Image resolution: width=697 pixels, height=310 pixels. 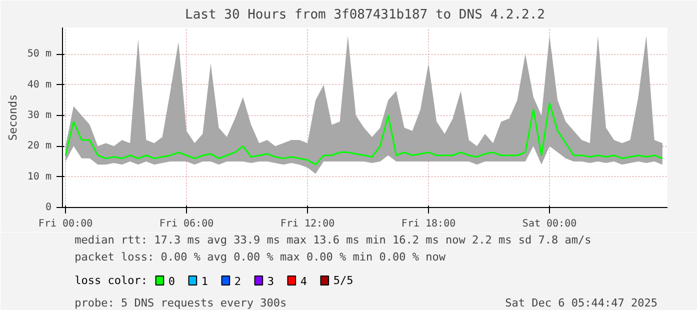 I want to click on legend-label: 3, so click(x=270, y=281).